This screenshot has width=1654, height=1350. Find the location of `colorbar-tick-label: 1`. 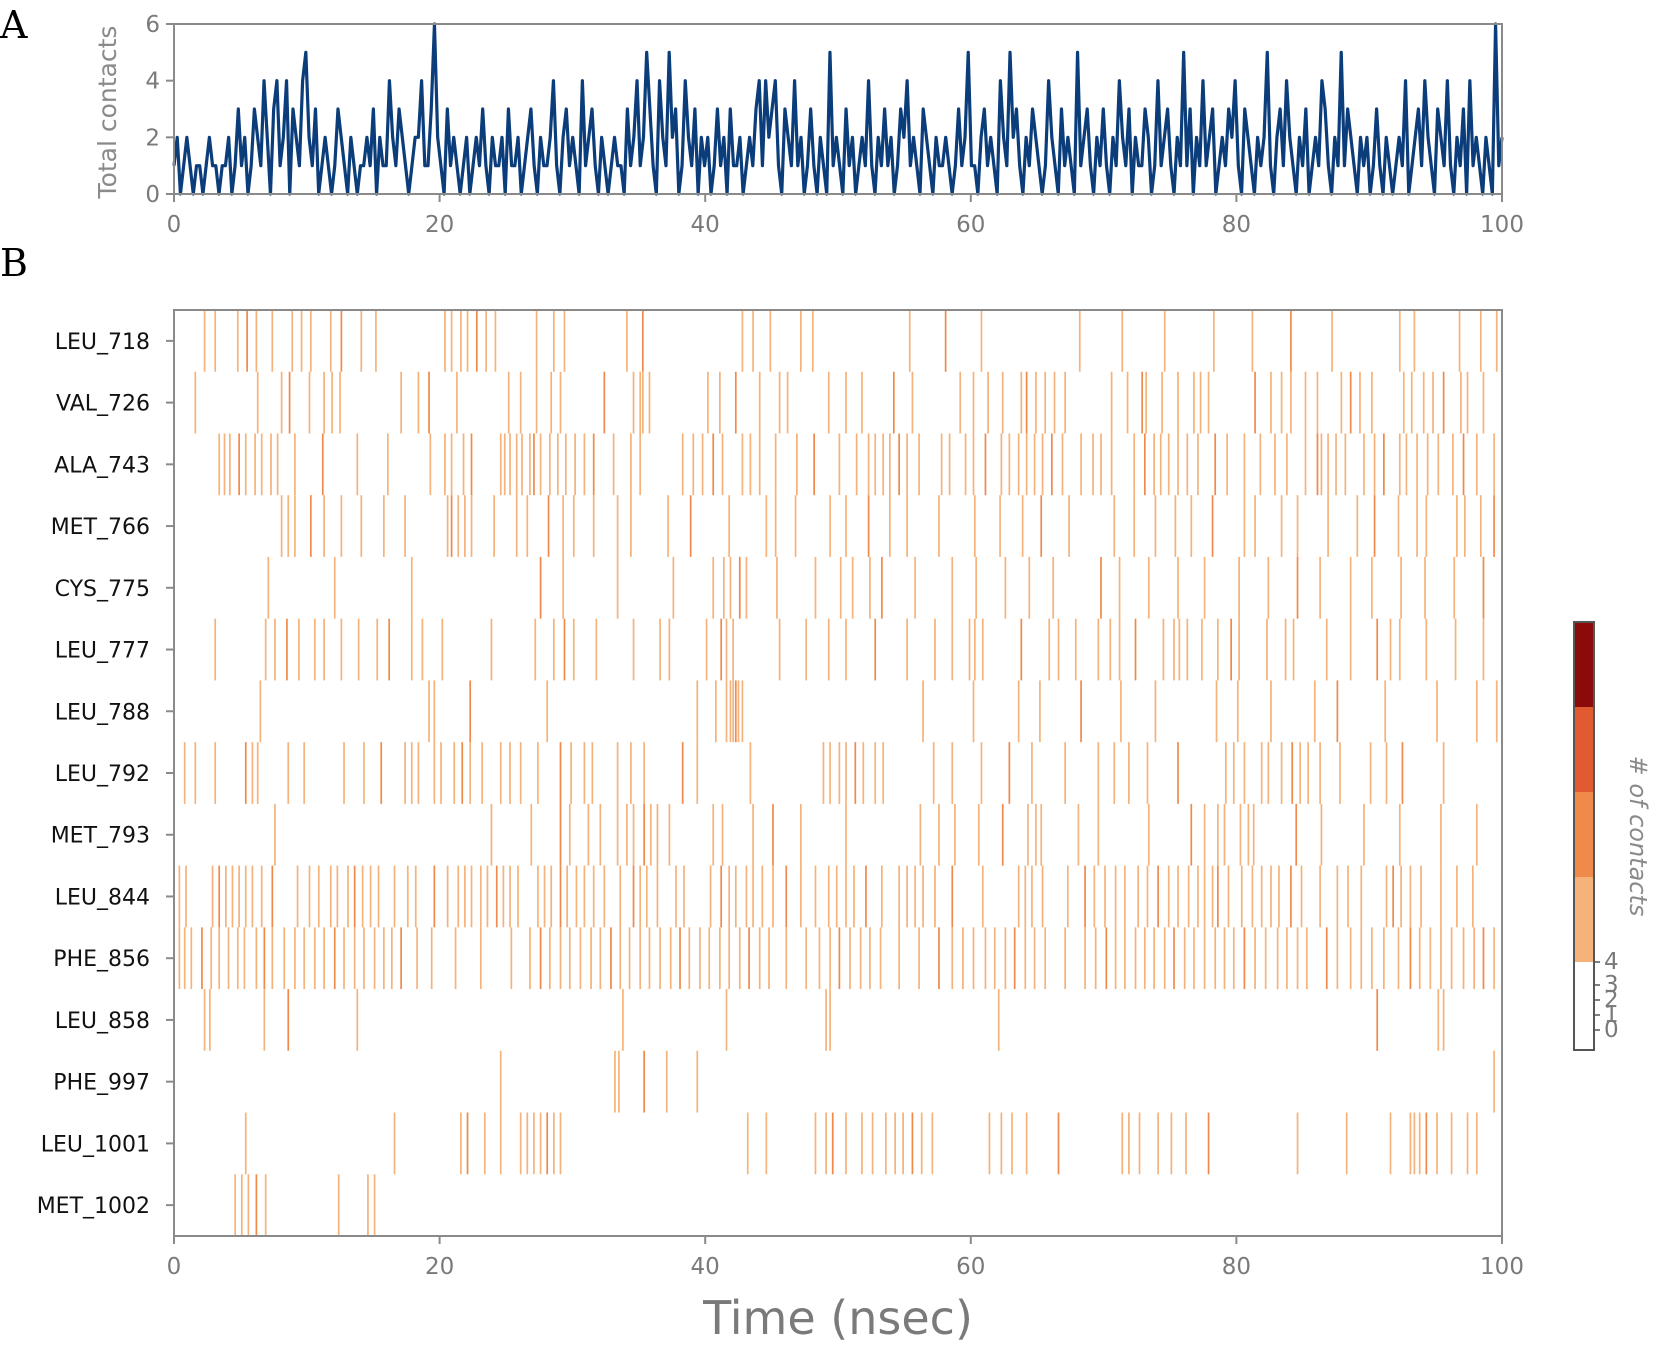

colorbar-tick-label: 1 is located at coordinates (1611, 1015).